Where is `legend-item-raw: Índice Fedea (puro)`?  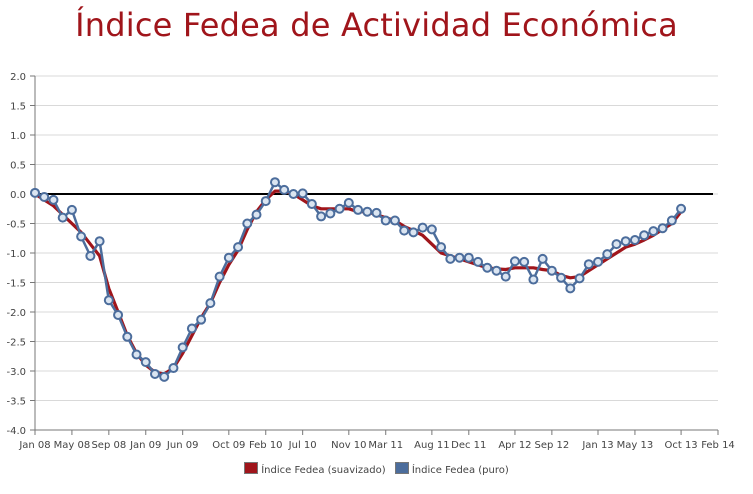
legend-item-raw: Índice Fedea (puro) is located at coordinates (451, 469).